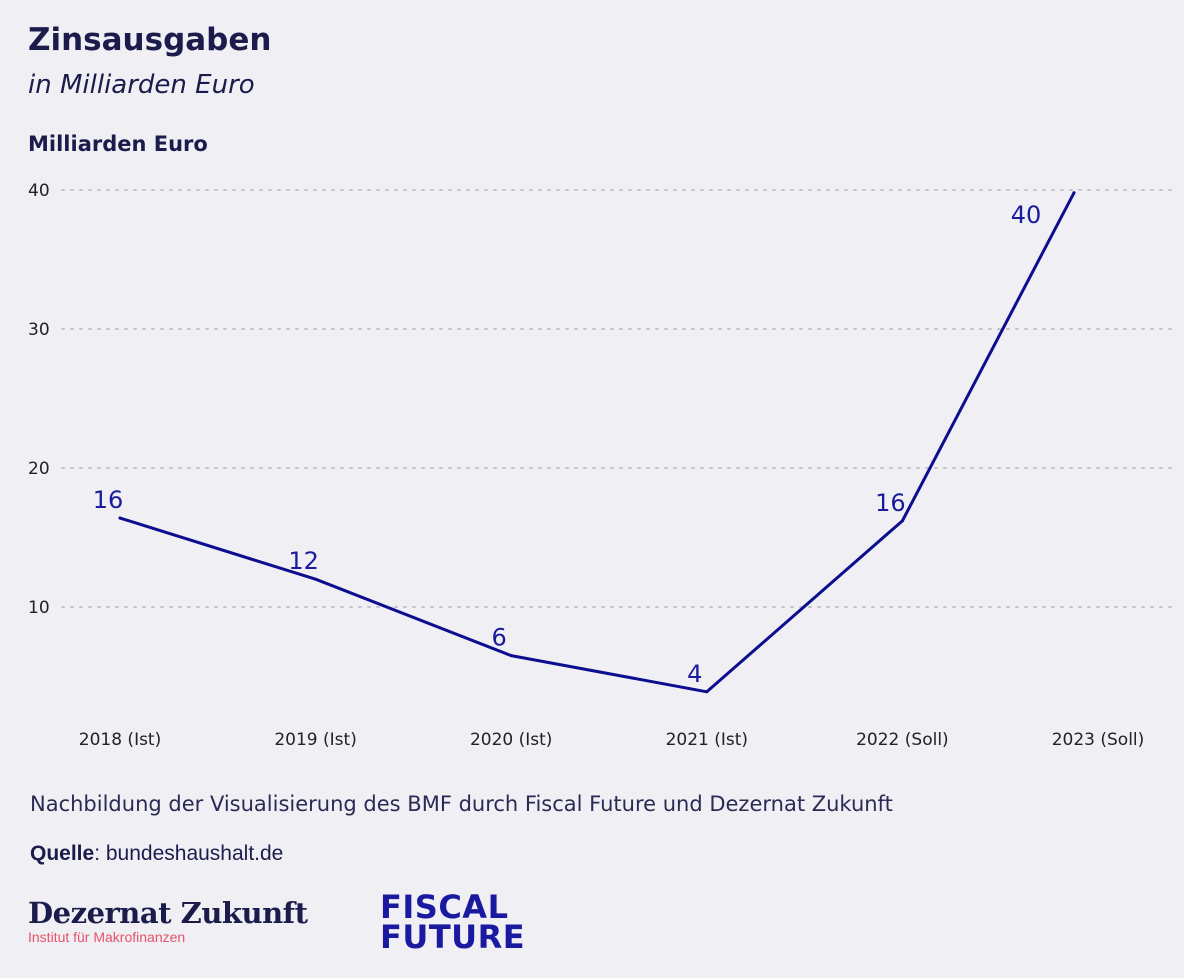 This screenshot has width=1184, height=978. Describe the element at coordinates (189, 853) in the screenshot. I see `source-text: : bundeshaushalt.de` at that location.